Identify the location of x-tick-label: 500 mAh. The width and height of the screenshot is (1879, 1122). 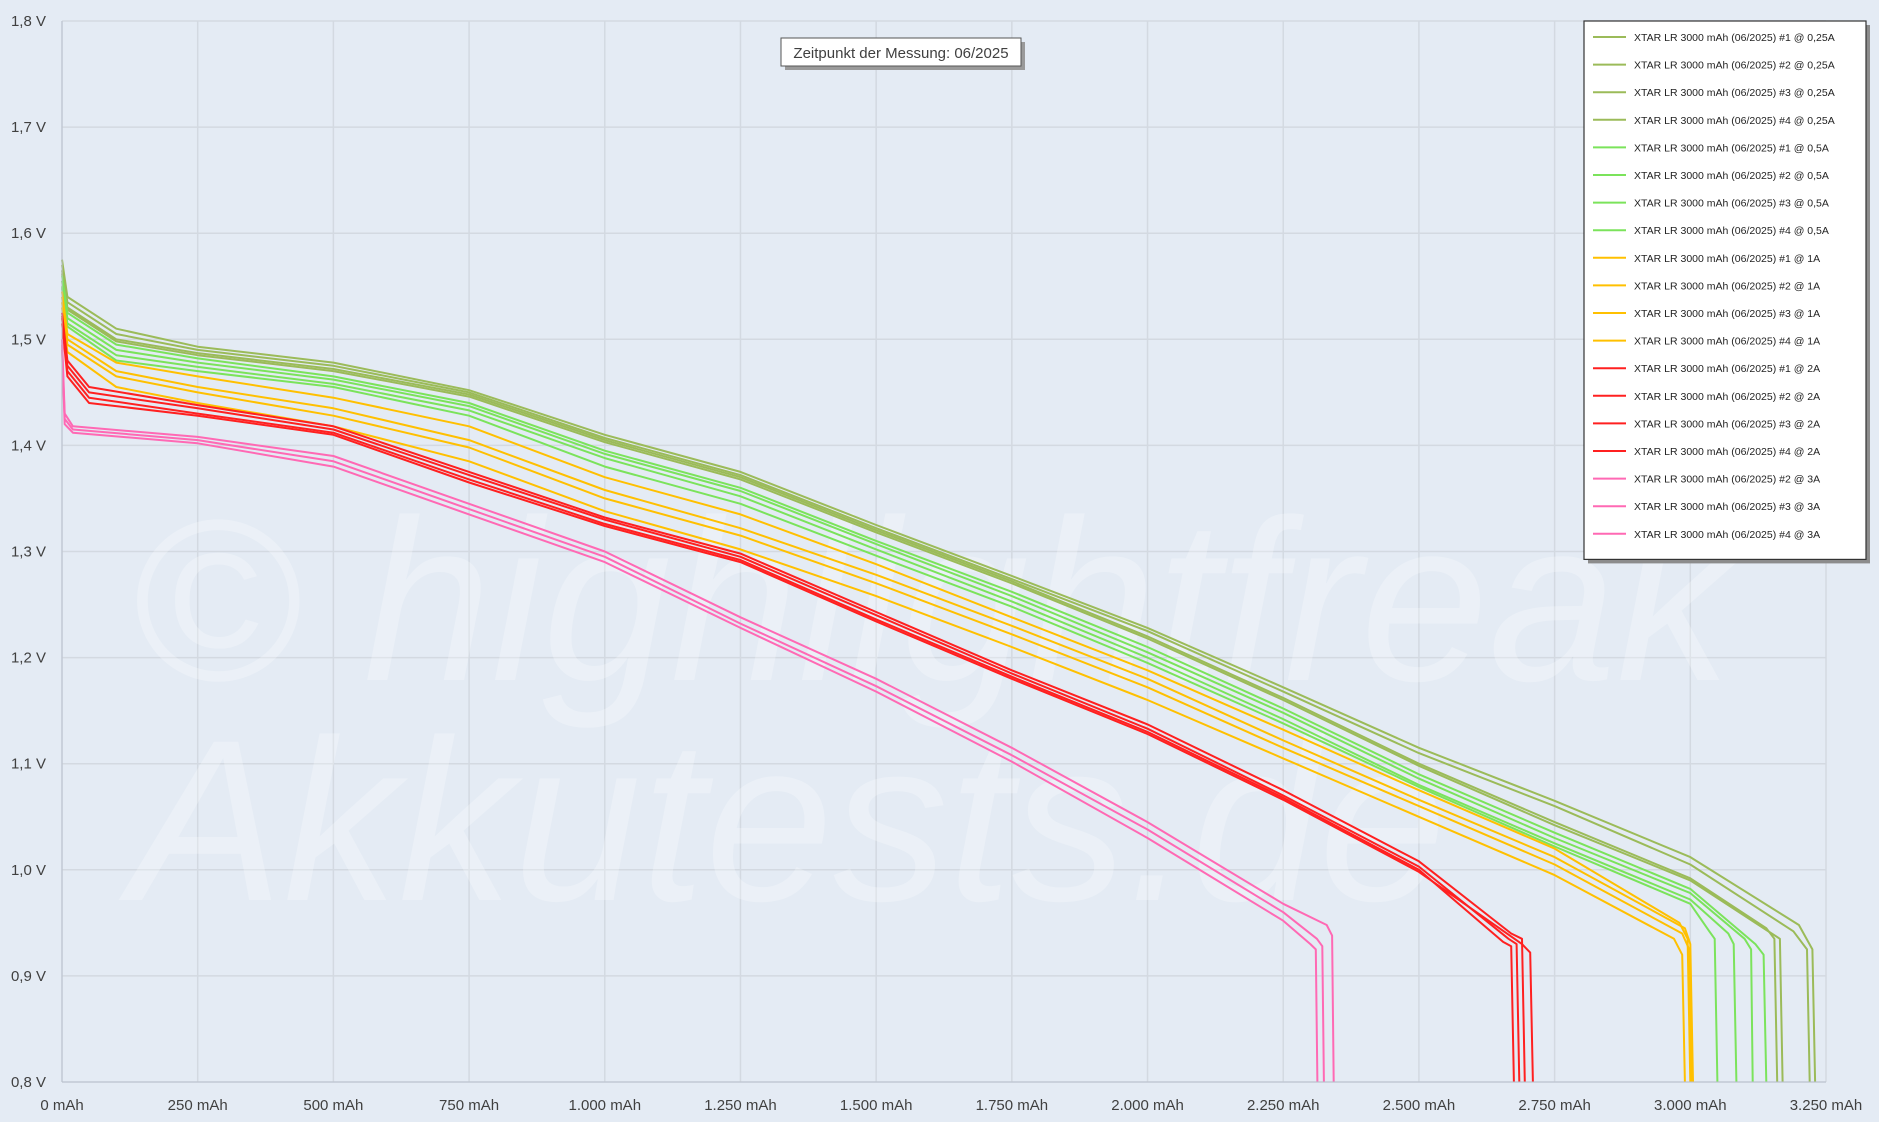
(333, 1105).